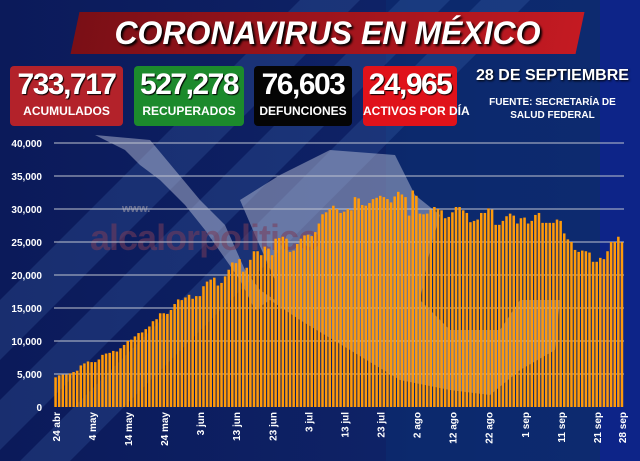  What do you see at coordinates (303, 111) in the screenshot?
I see `stat-label: DEFUNCIONES` at bounding box center [303, 111].